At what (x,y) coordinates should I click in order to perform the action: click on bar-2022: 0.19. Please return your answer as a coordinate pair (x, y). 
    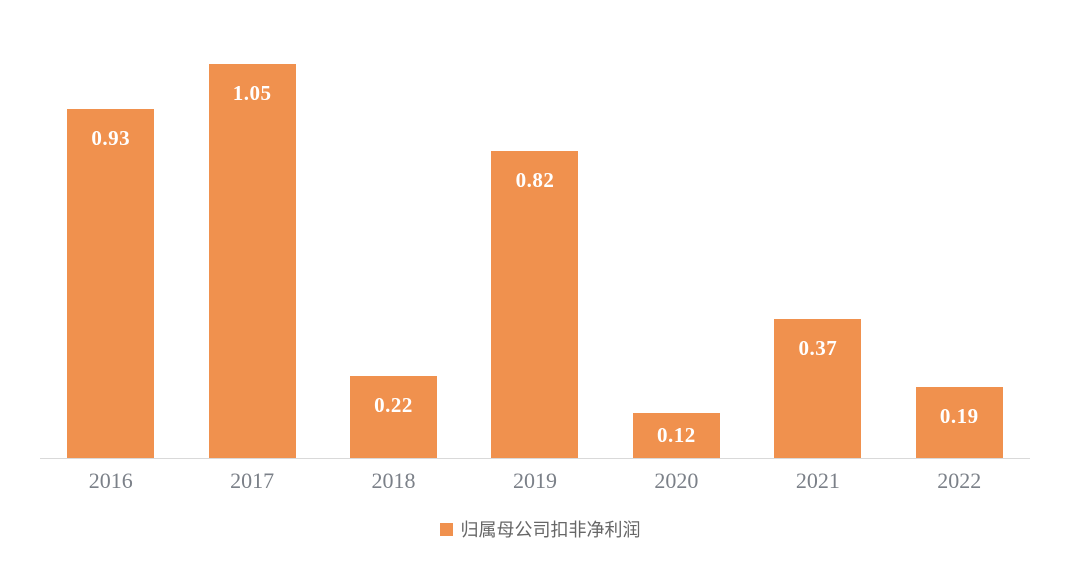
    Looking at the image, I should click on (959, 422).